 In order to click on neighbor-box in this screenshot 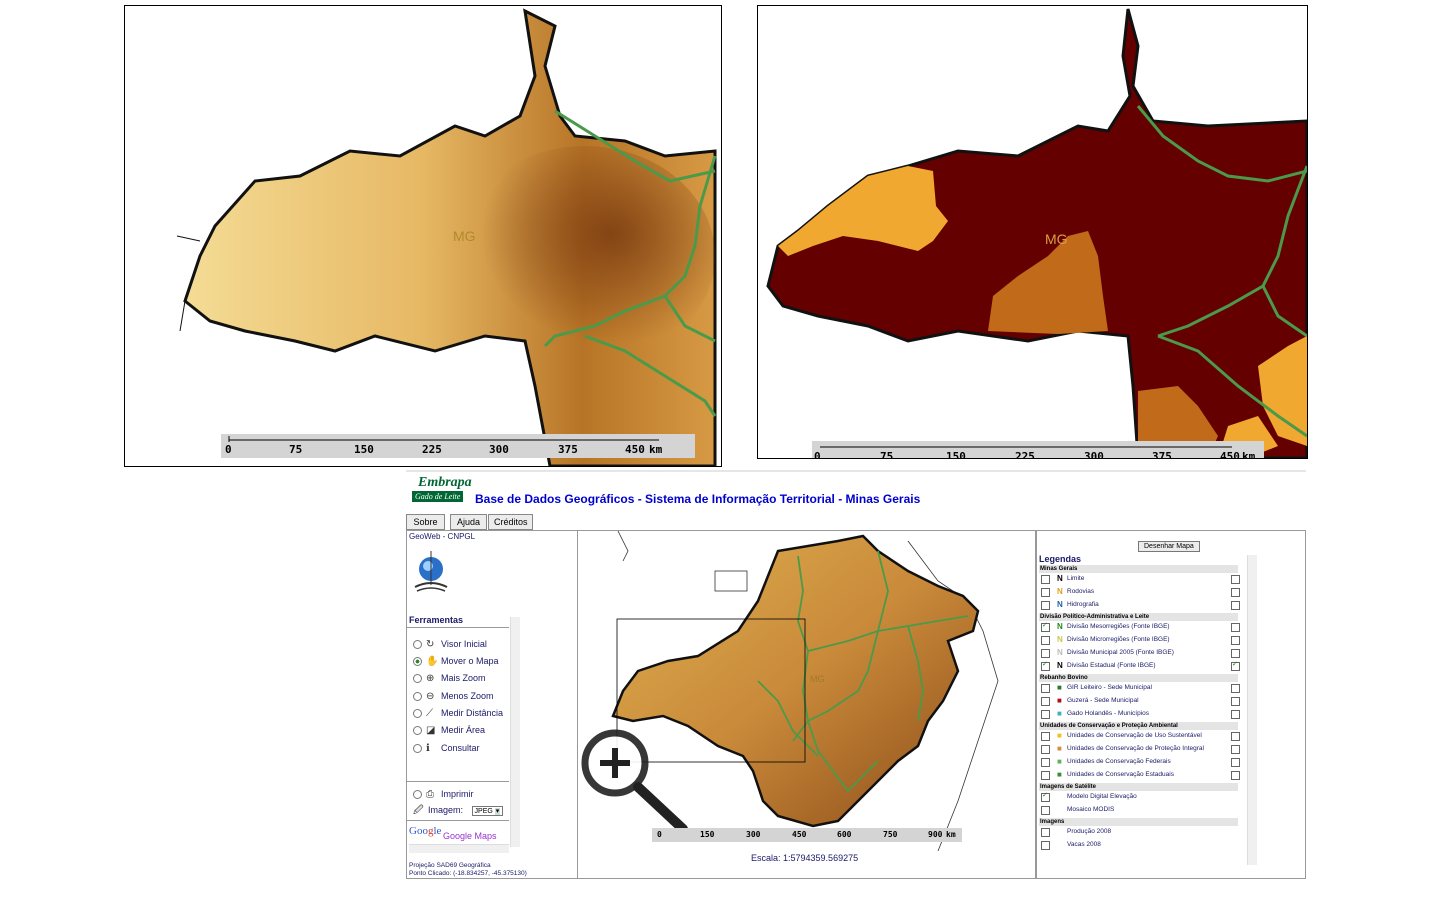, I will do `click(731, 581)`.